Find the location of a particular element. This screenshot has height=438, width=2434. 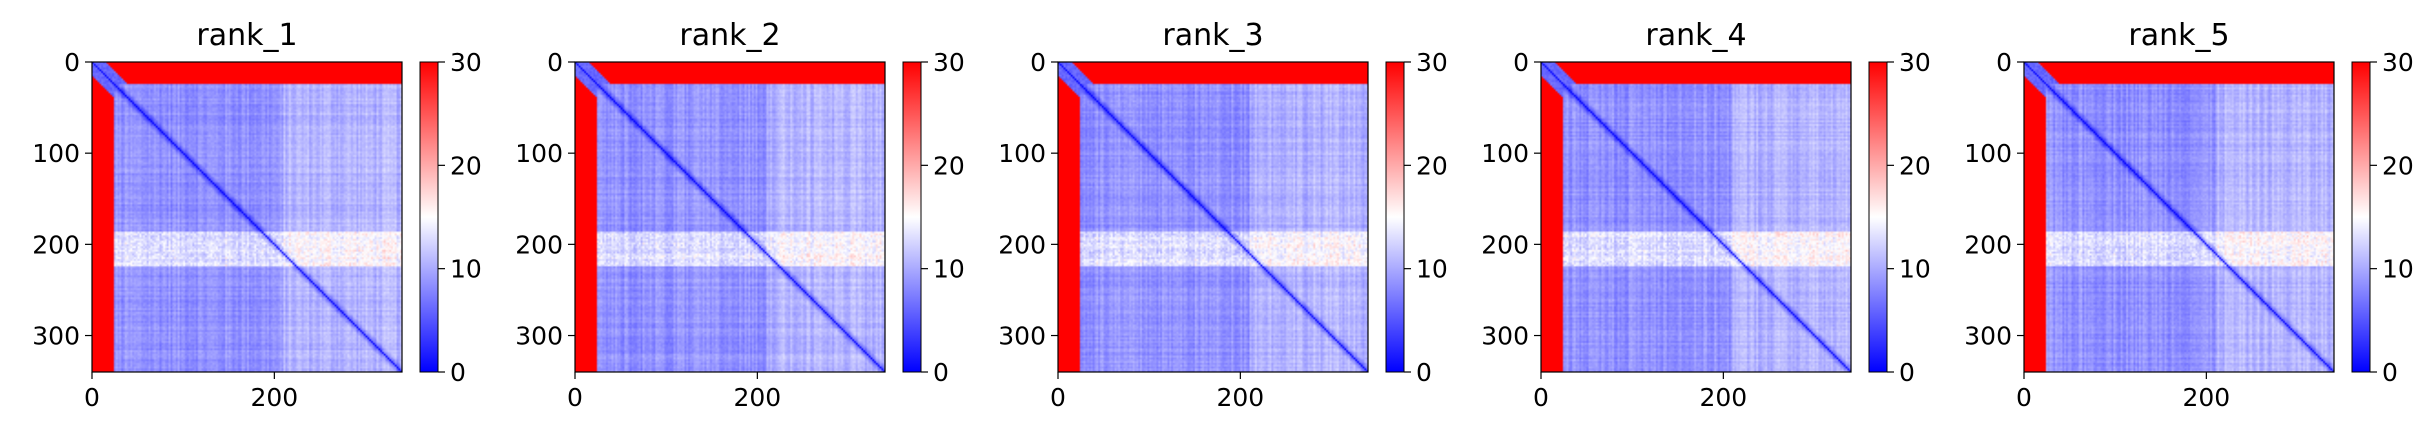

chart-title: rank_4 is located at coordinates (1695, 35).